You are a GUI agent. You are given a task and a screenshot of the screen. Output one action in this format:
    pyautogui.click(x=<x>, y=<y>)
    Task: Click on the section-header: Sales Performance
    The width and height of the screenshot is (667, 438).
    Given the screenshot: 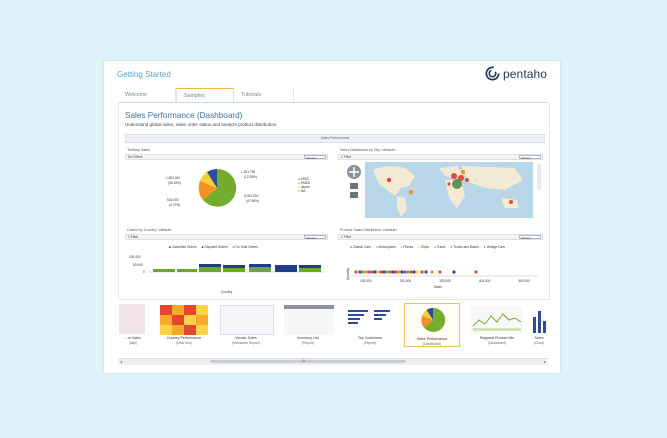 What is the action you would take?
    pyautogui.click(x=335, y=138)
    